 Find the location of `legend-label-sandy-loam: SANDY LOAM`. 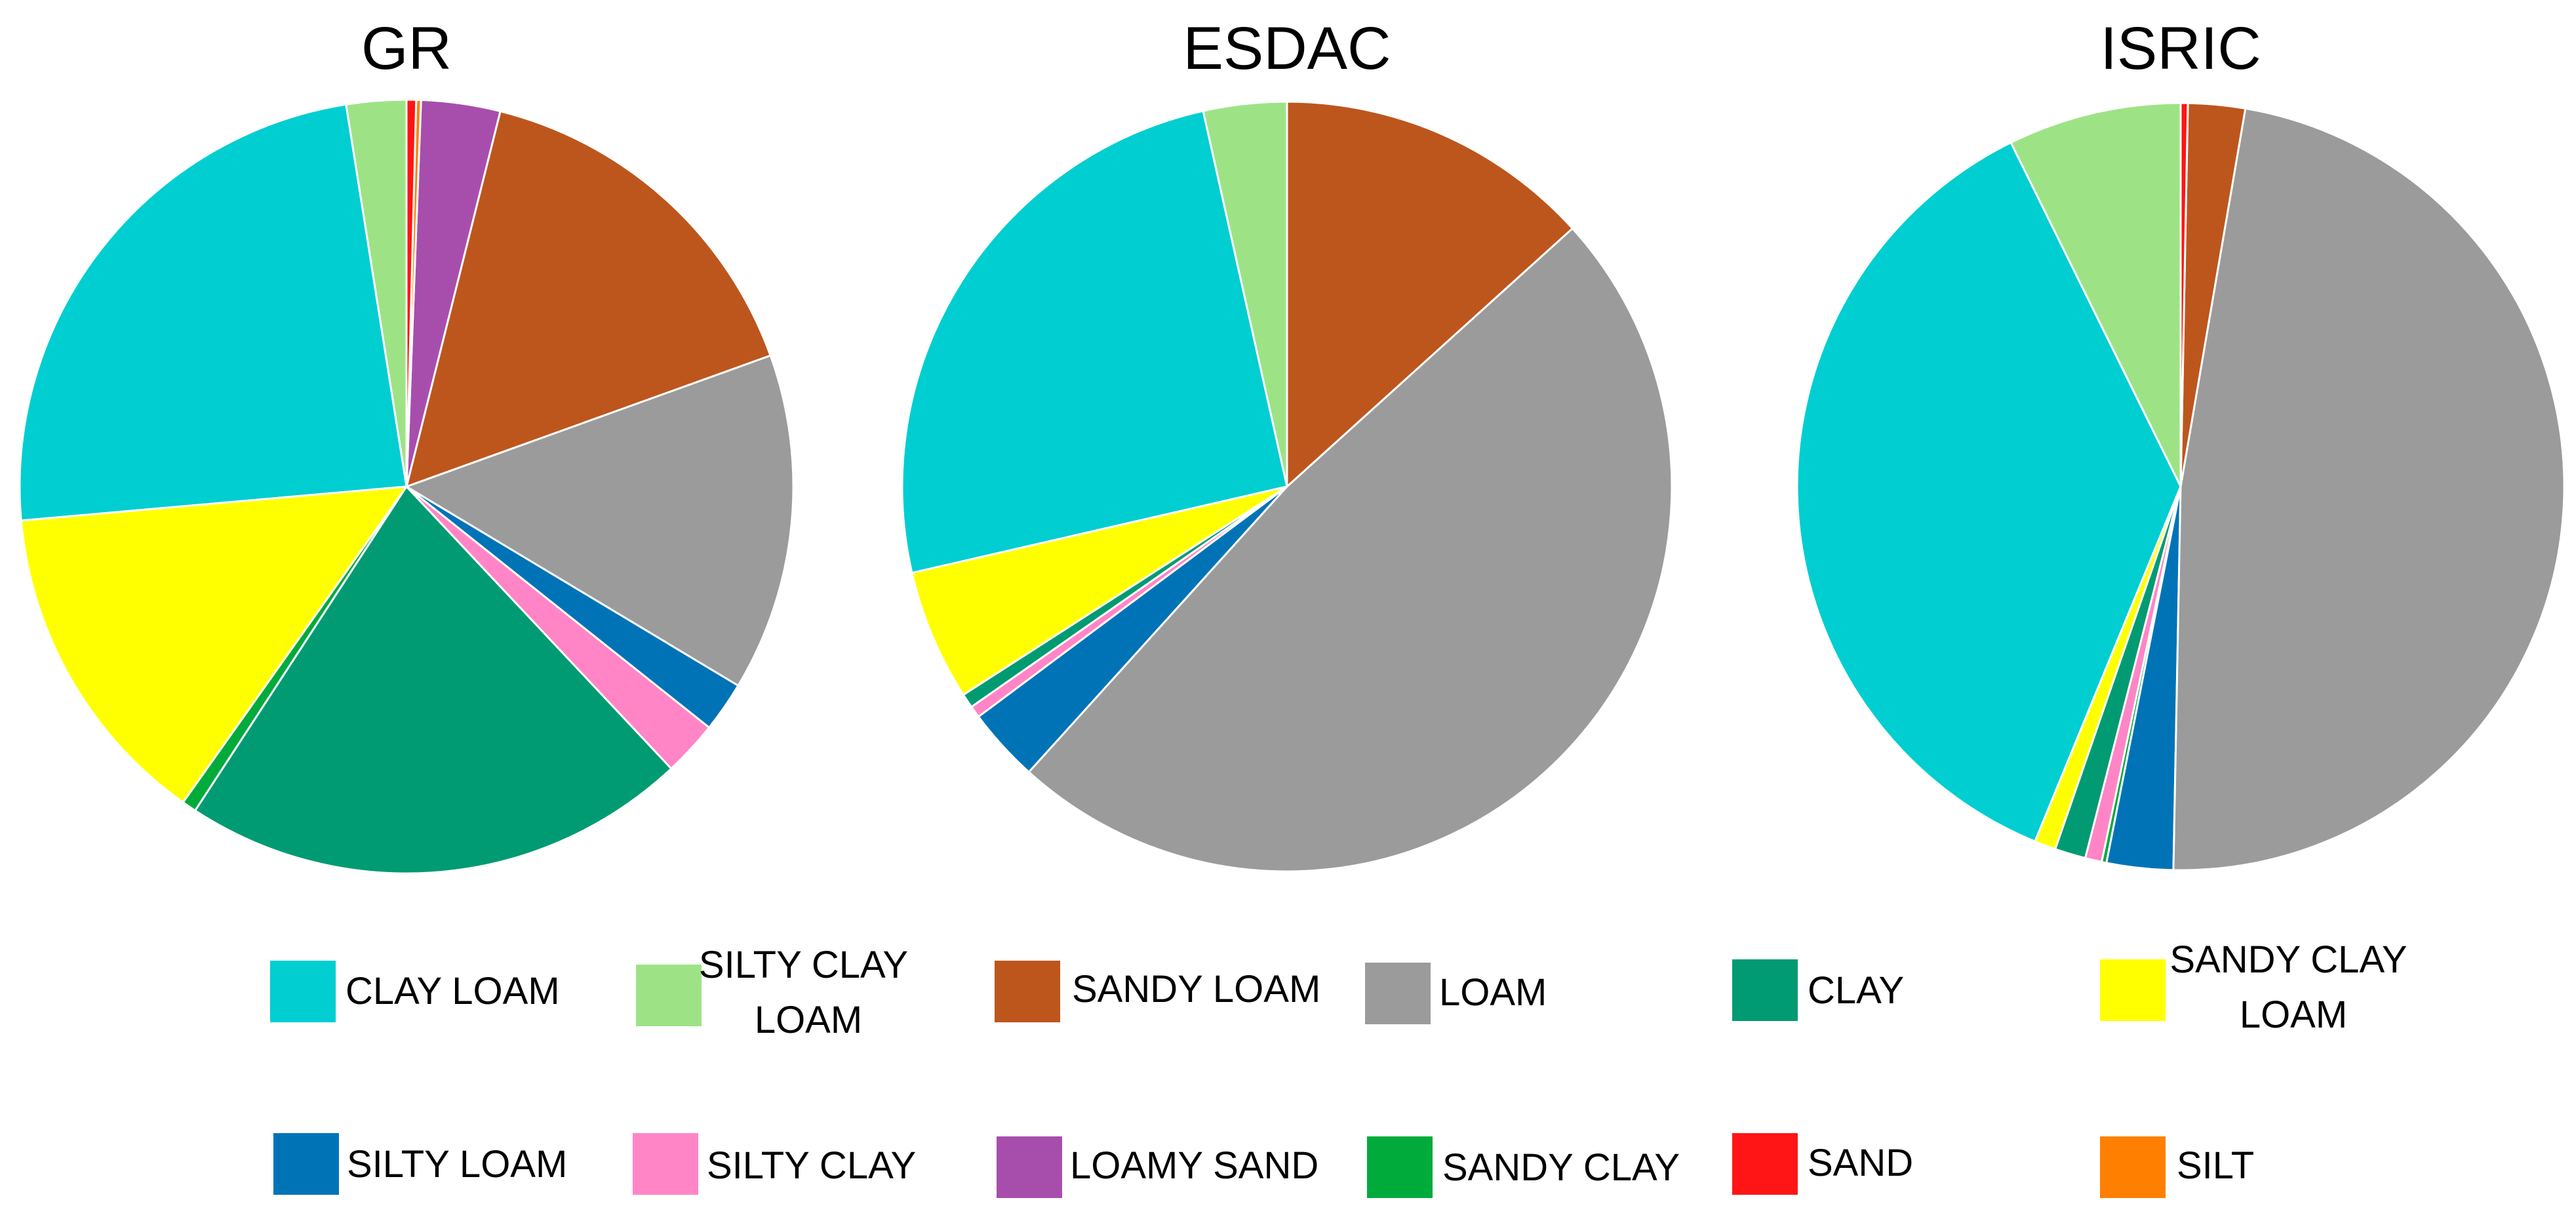

legend-label-sandy-loam: SANDY LOAM is located at coordinates (1196, 989).